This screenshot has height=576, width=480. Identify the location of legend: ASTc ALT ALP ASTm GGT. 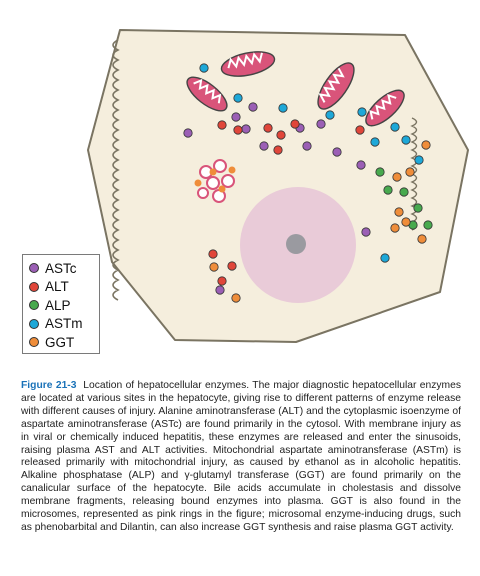
(61, 304).